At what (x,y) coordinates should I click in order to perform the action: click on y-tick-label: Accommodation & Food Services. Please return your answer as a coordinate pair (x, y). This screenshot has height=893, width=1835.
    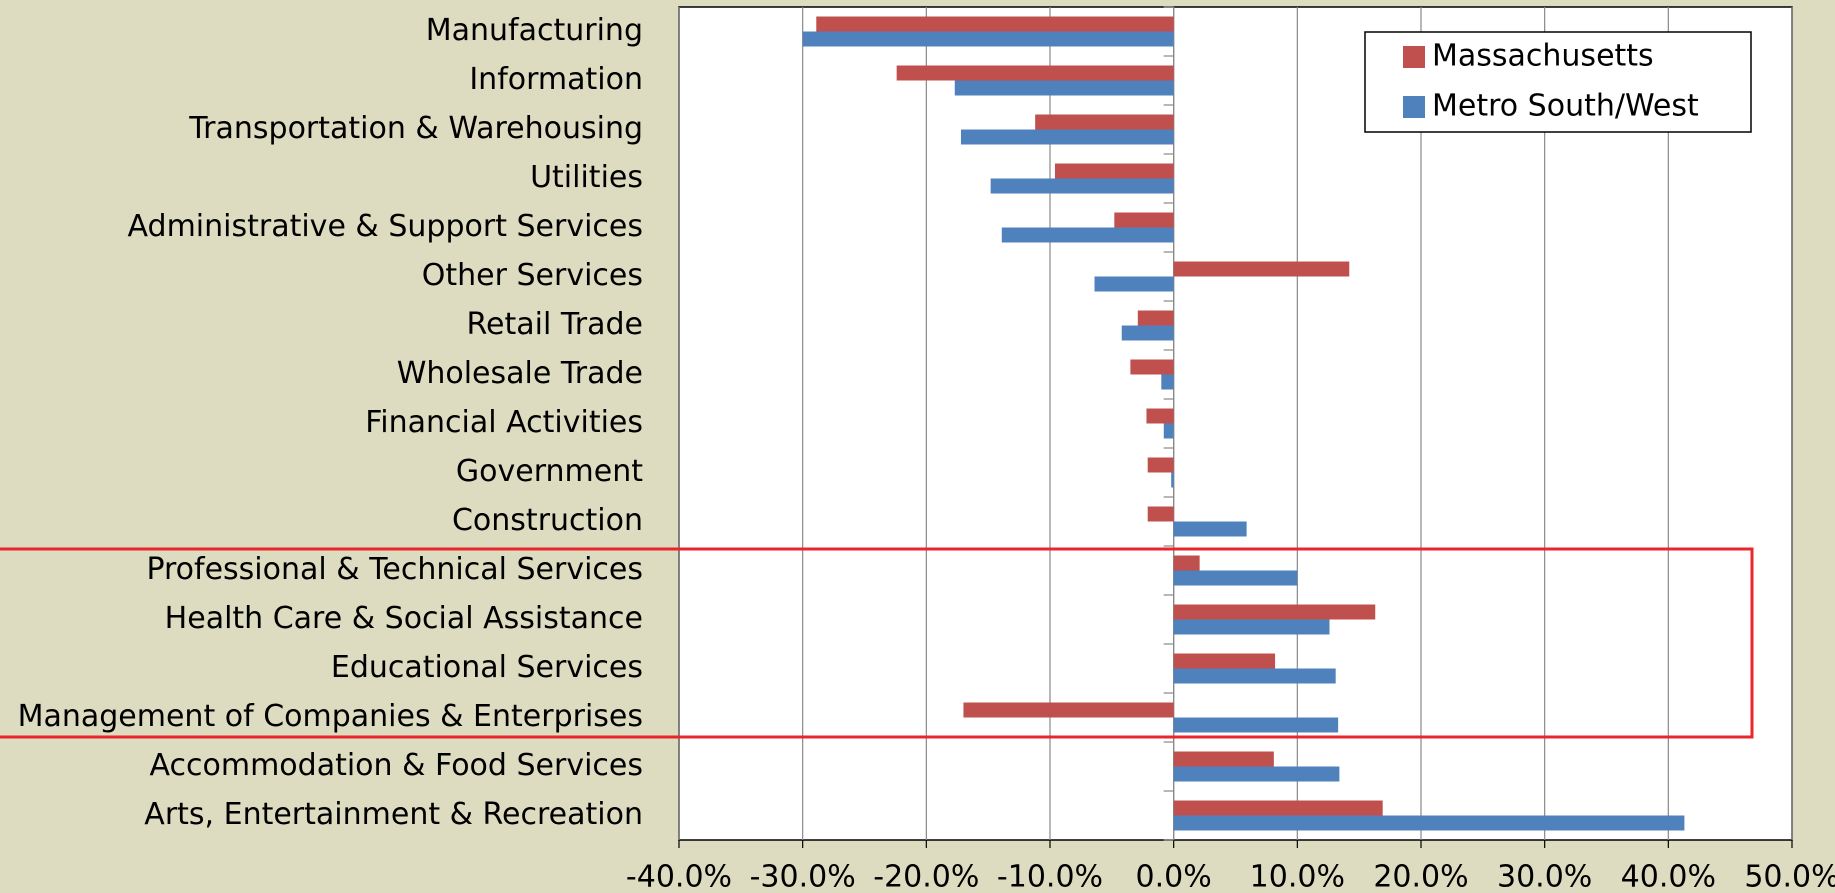
    Looking at the image, I should click on (396, 765).